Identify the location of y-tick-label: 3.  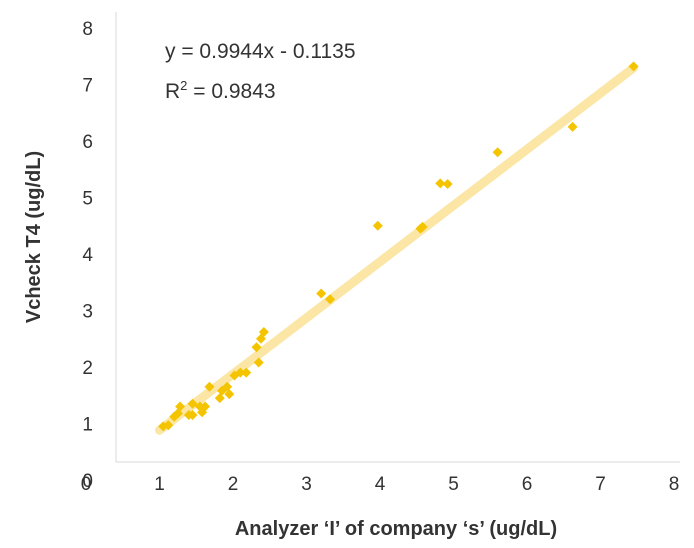
(87, 312).